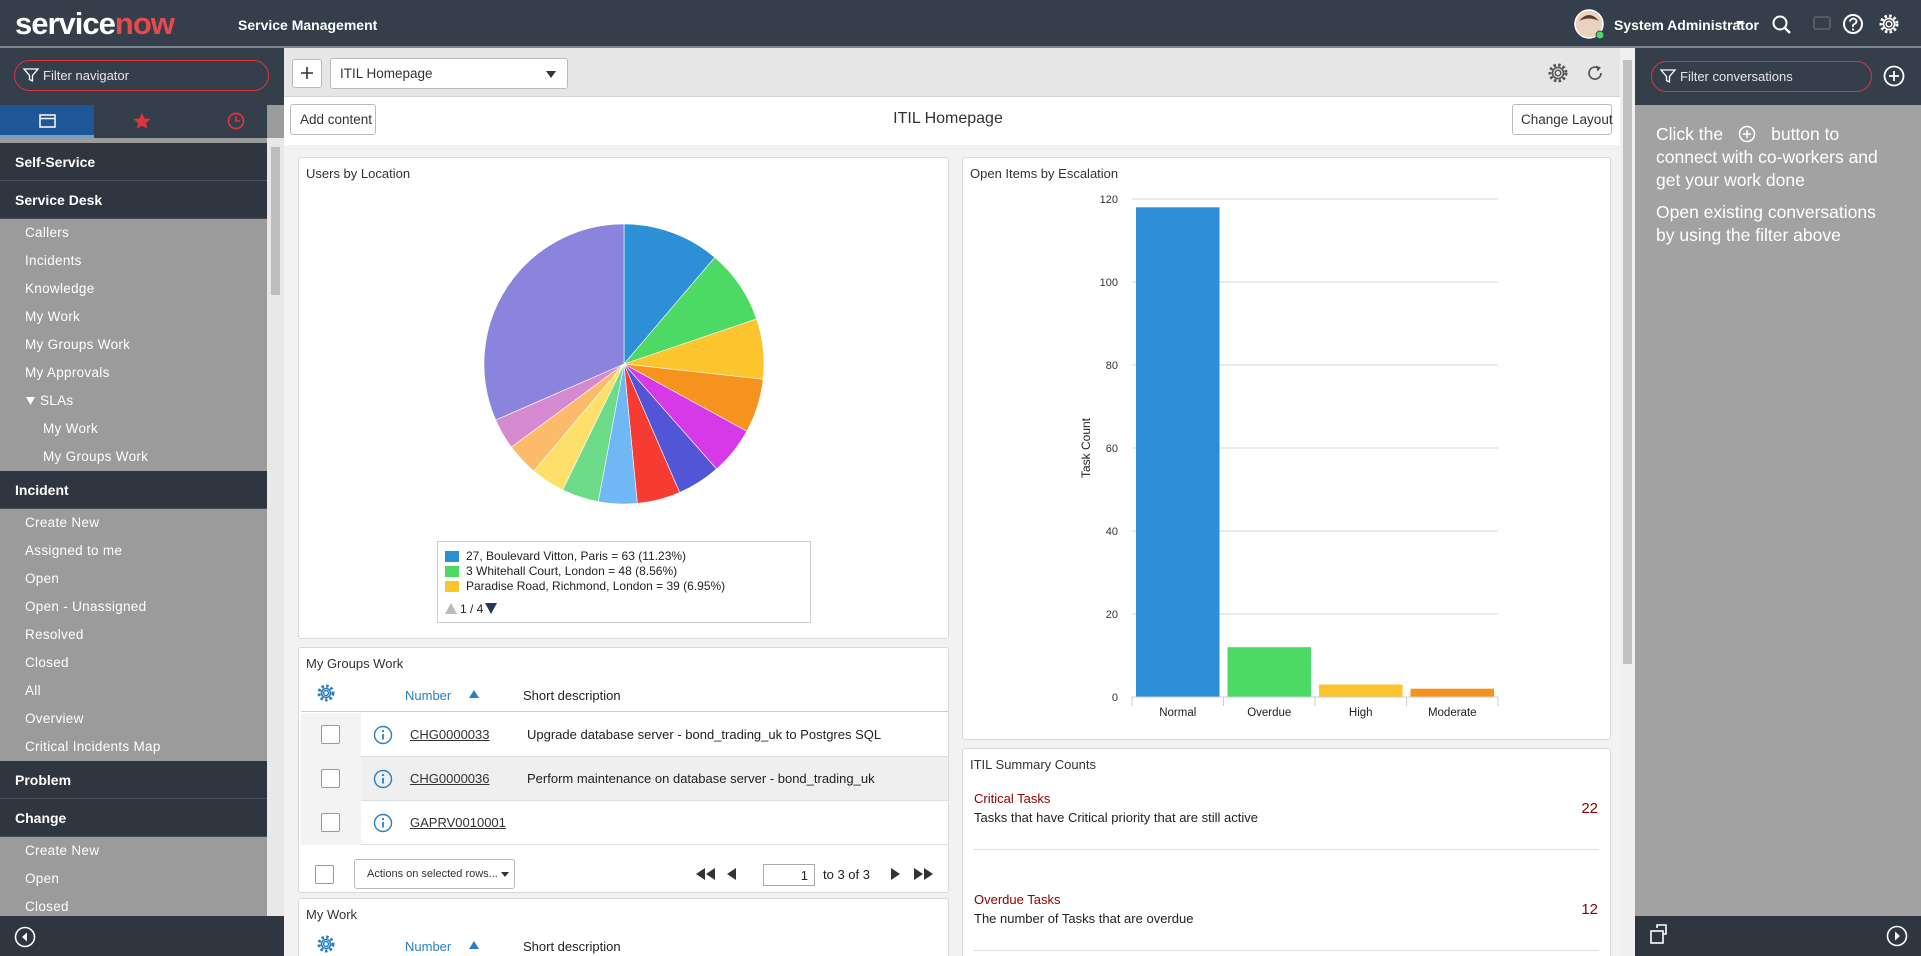 The height and width of the screenshot is (956, 1921). Describe the element at coordinates (332, 914) in the screenshot. I see `widget-title: My Work` at that location.